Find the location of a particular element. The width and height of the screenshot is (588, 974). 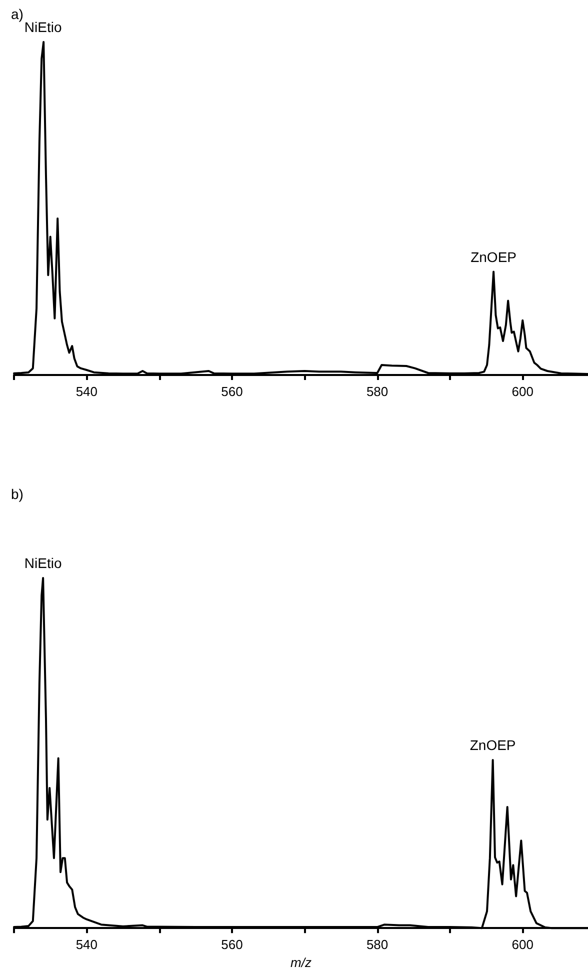

x-axis-title: m/z is located at coordinates (301, 962).